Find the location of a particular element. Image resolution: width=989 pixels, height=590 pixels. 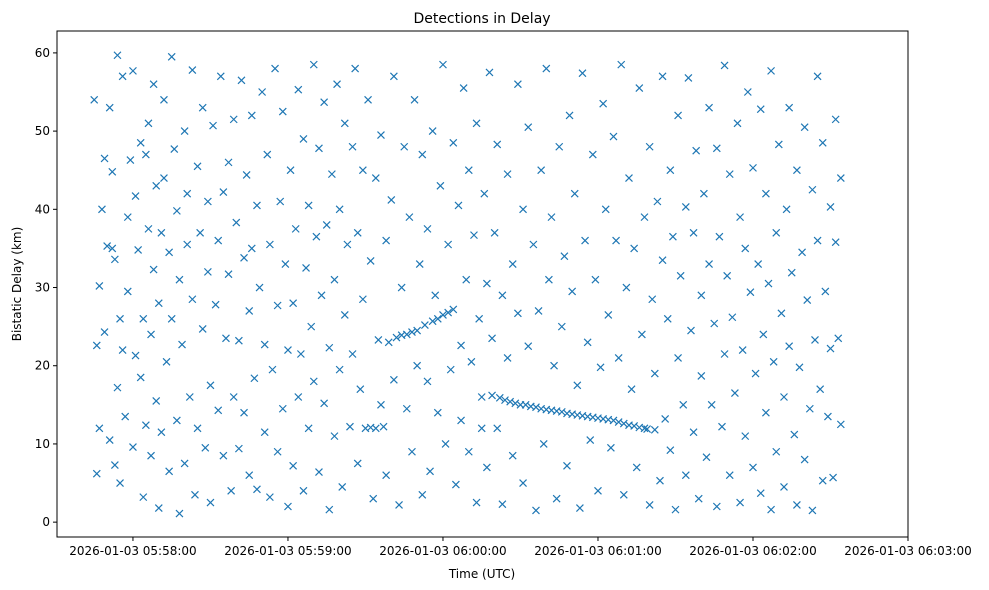

y-tick-label: 50 is located at coordinates (42, 131).